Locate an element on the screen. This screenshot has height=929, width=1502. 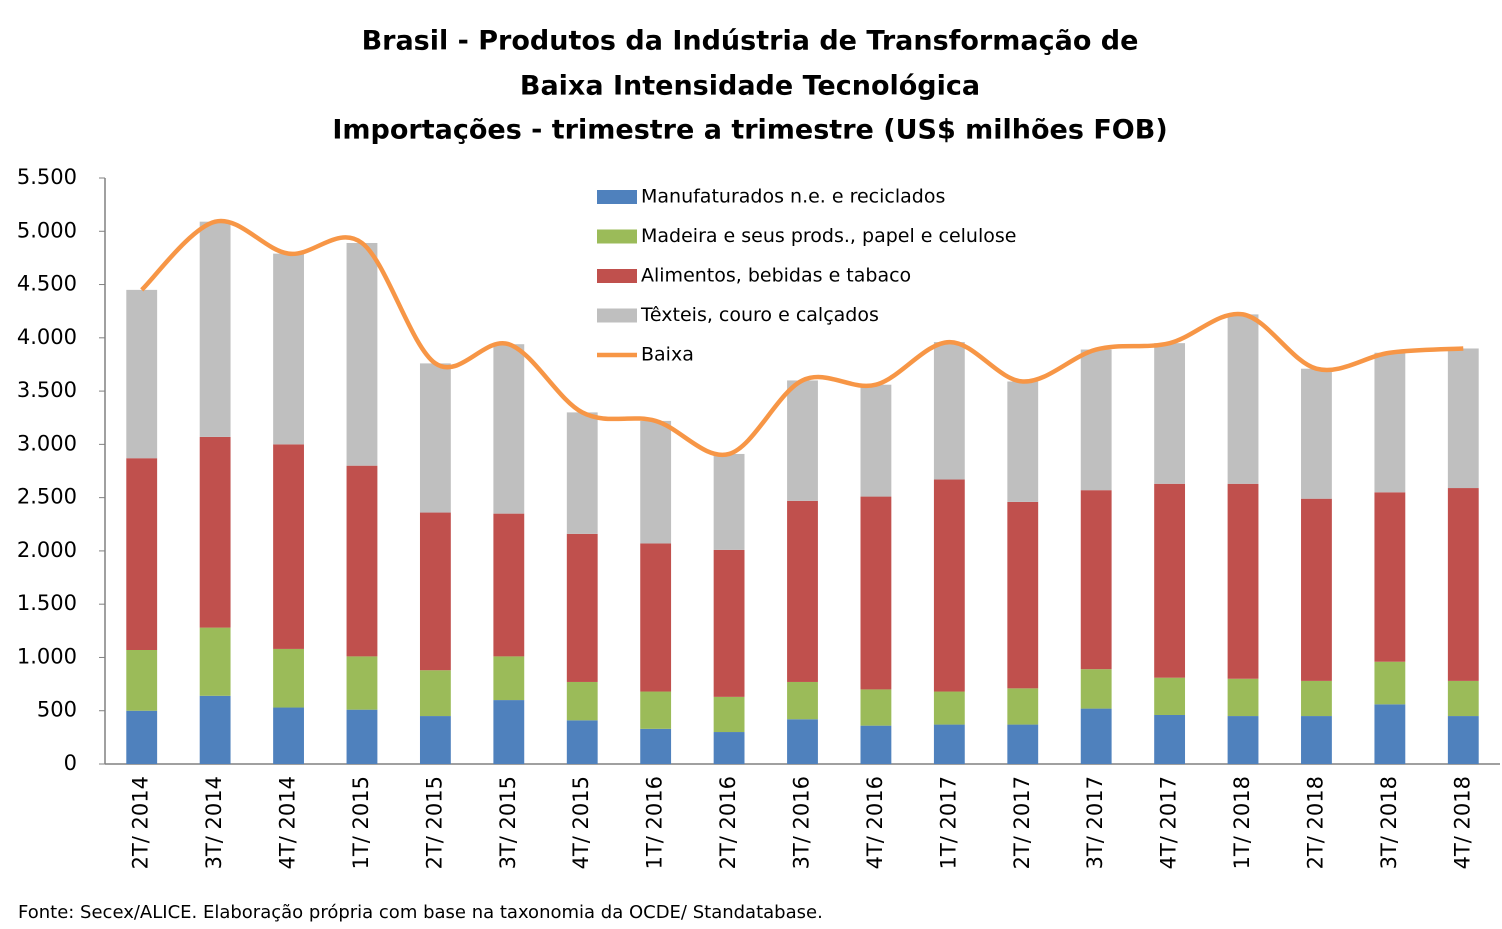
x-tick-label: 2T/ 2018 is located at coordinates (1315, 822).